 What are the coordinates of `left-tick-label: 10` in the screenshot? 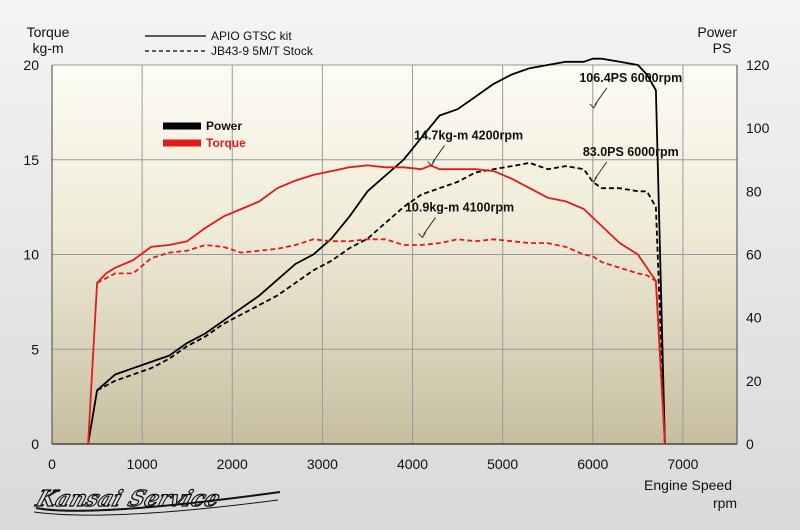 It's located at (31, 255).